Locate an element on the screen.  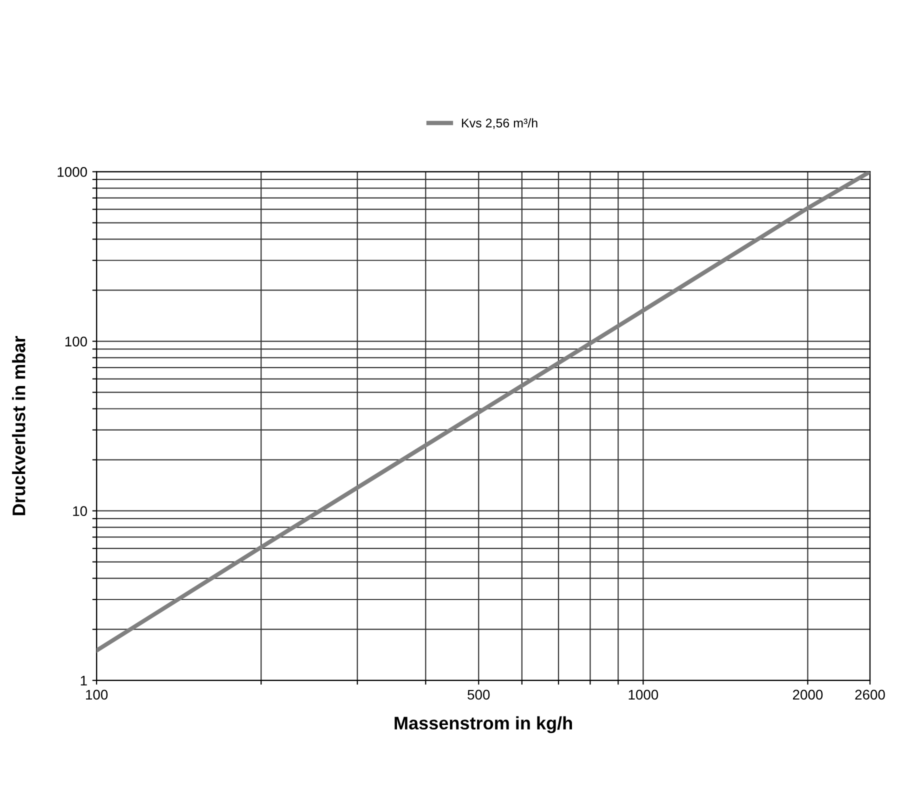
x-tick-label: 1000 is located at coordinates (643, 695).